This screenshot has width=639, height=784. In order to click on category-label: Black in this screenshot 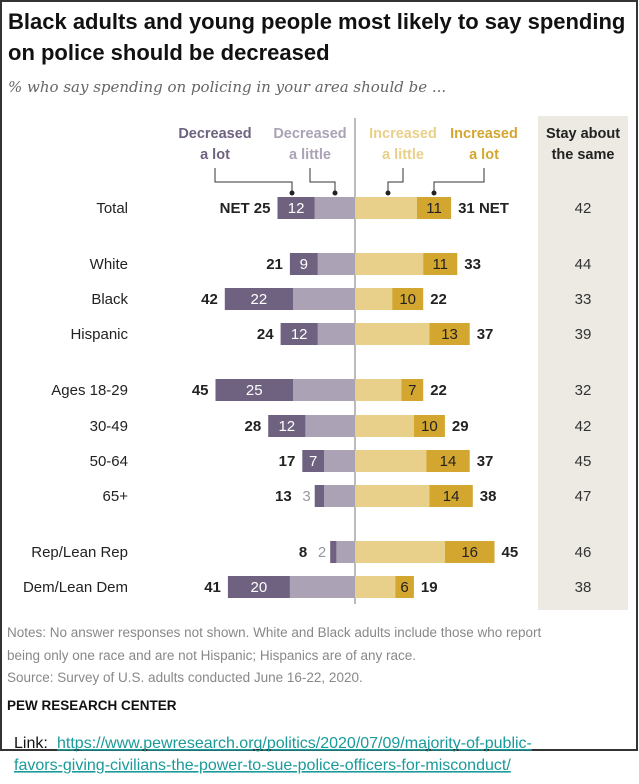, I will do `click(109, 299)`.